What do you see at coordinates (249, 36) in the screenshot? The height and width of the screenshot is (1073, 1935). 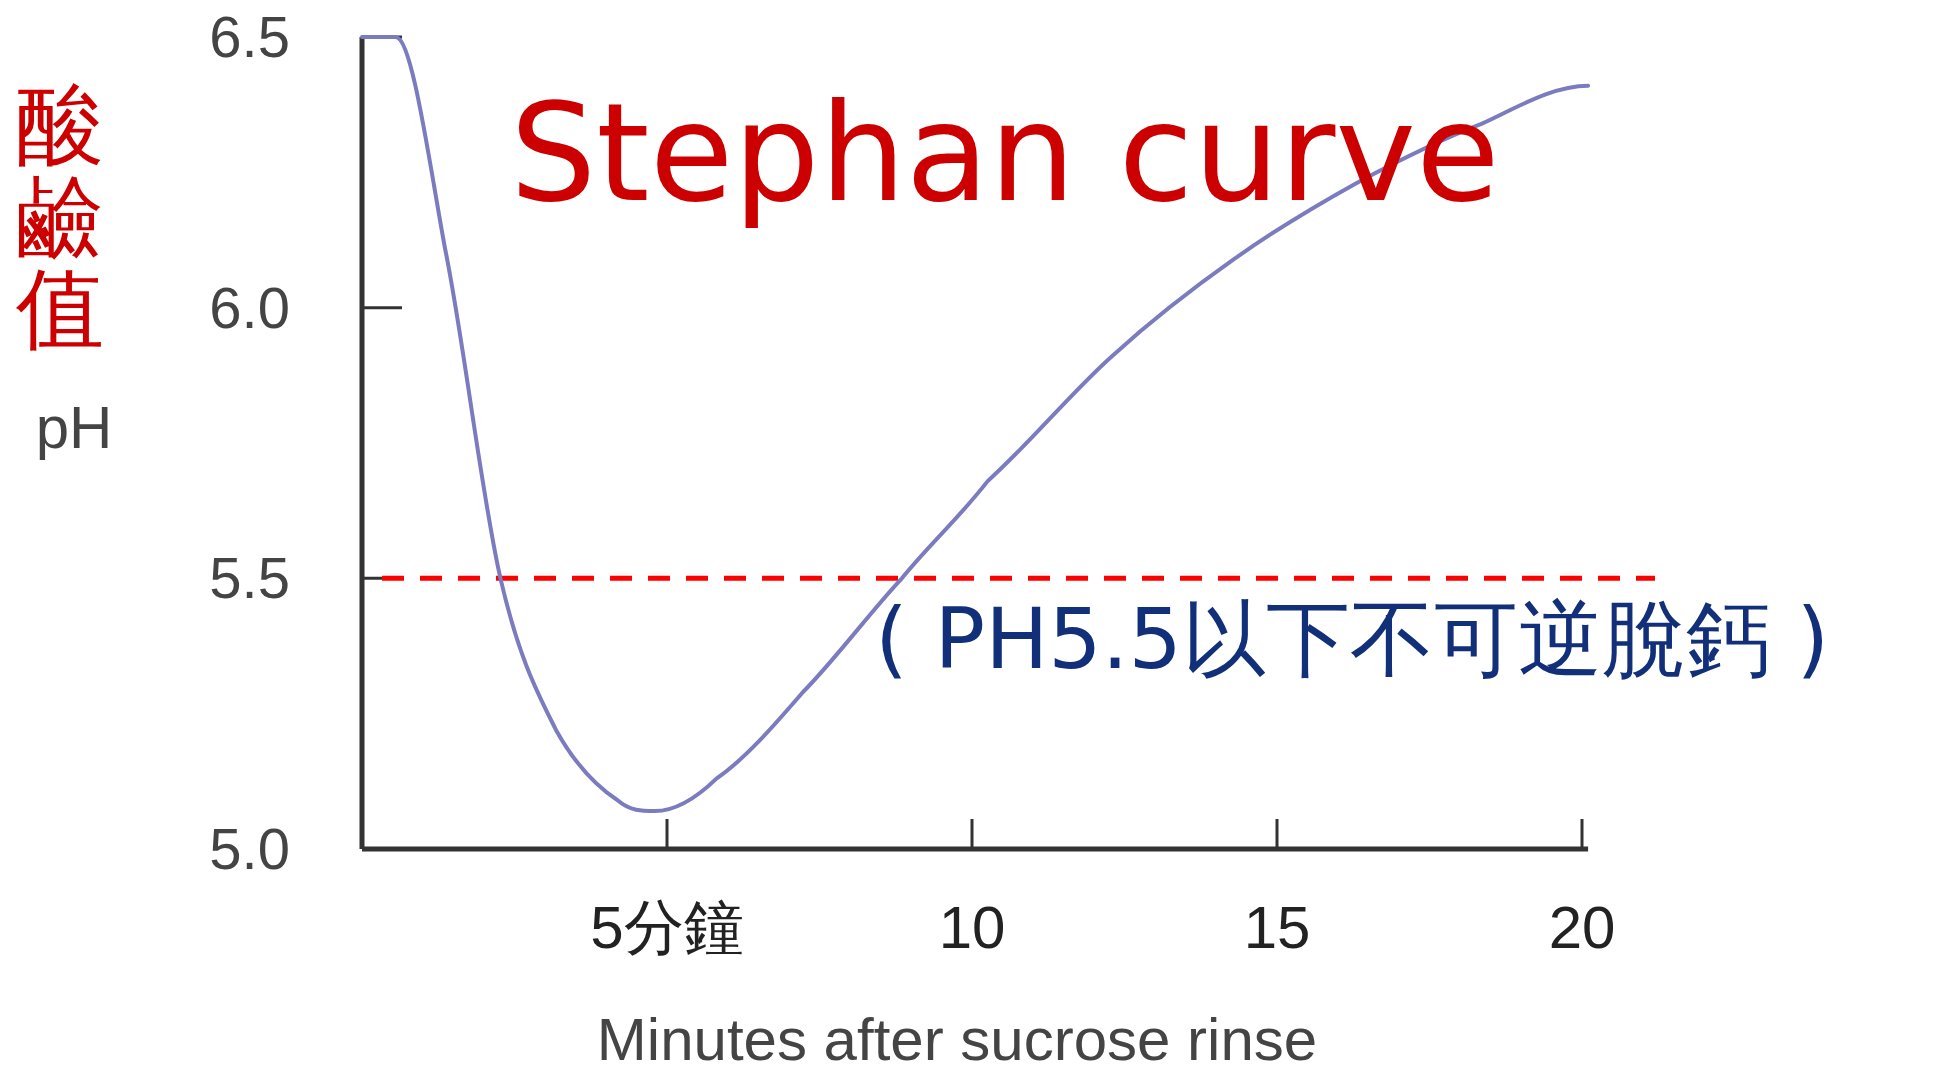 I see `y-tick-label: 6.5` at bounding box center [249, 36].